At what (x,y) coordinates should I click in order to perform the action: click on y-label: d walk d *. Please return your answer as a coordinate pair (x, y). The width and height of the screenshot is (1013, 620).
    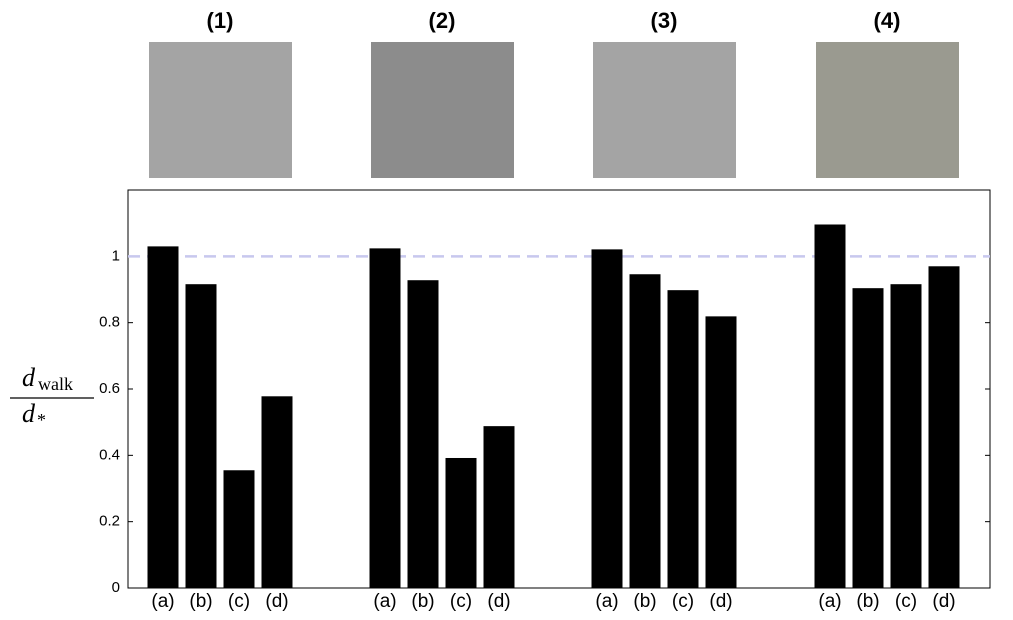
    Looking at the image, I should click on (52, 396).